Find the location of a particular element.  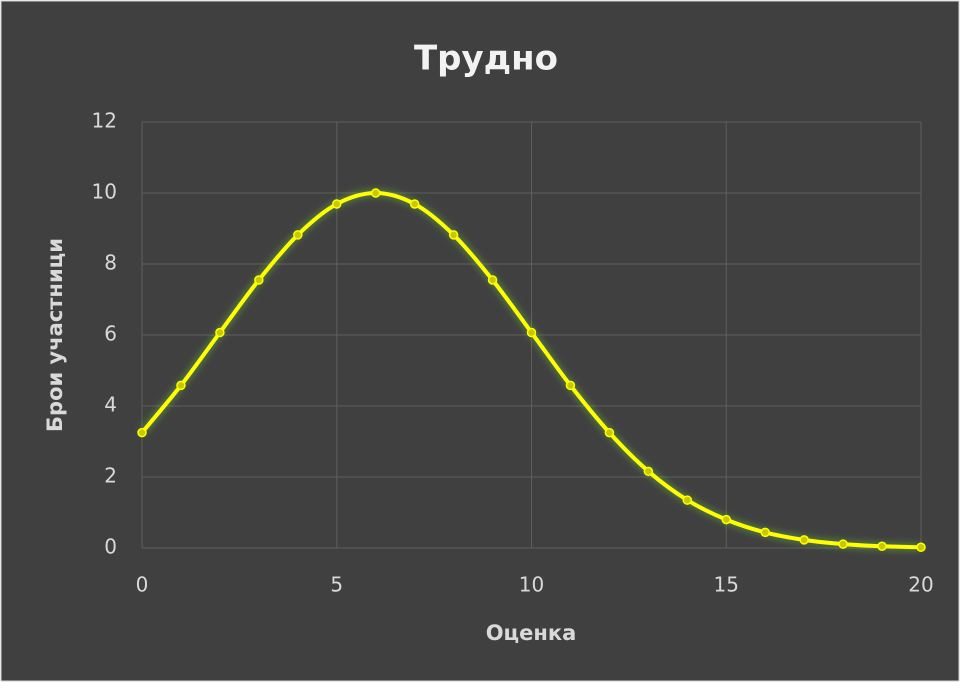

y-tick-label: 8 is located at coordinates (110, 263).